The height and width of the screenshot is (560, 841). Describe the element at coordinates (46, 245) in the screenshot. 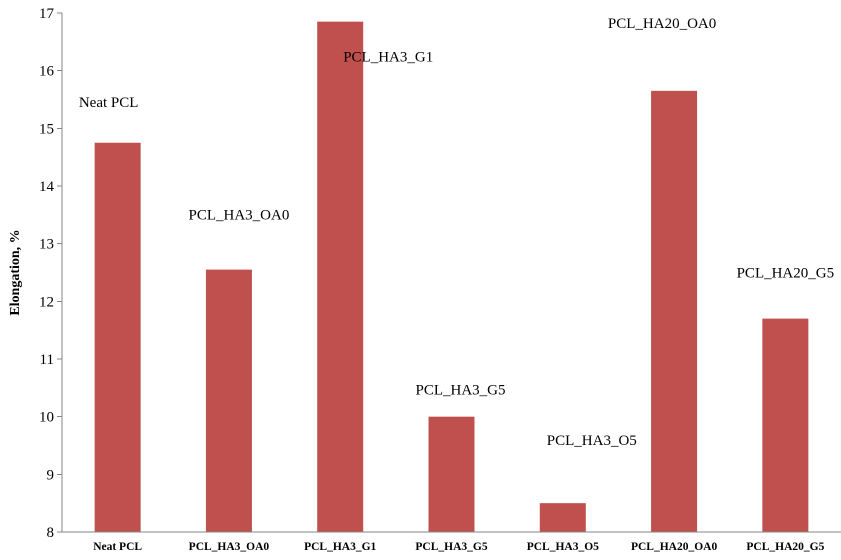

I see `y-tick-label: 13` at that location.